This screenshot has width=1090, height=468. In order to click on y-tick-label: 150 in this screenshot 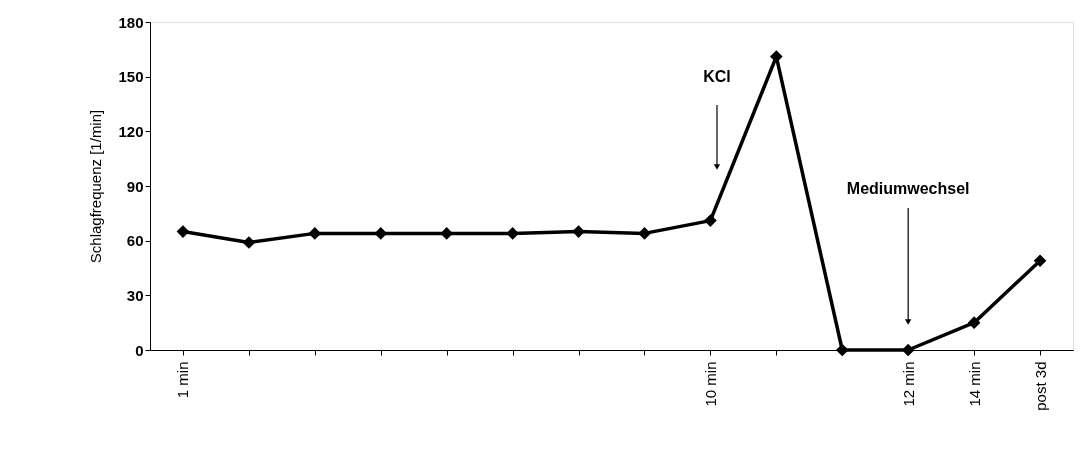, I will do `click(131, 77)`.